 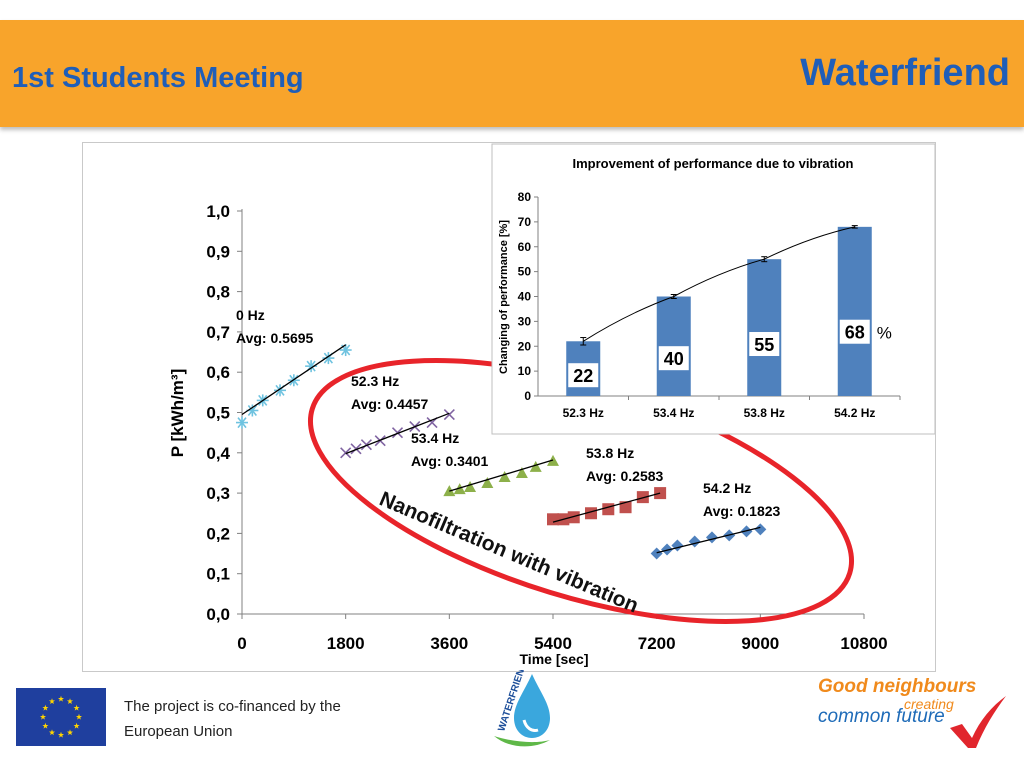 I want to click on inset-value-label: 40, so click(x=674, y=359).